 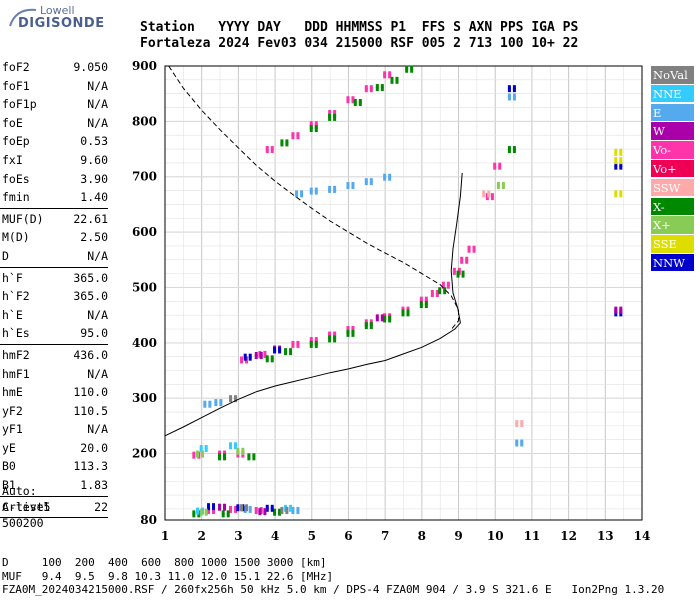 What do you see at coordinates (9, 485) in the screenshot?
I see `parameter-label: B1` at bounding box center [9, 485].